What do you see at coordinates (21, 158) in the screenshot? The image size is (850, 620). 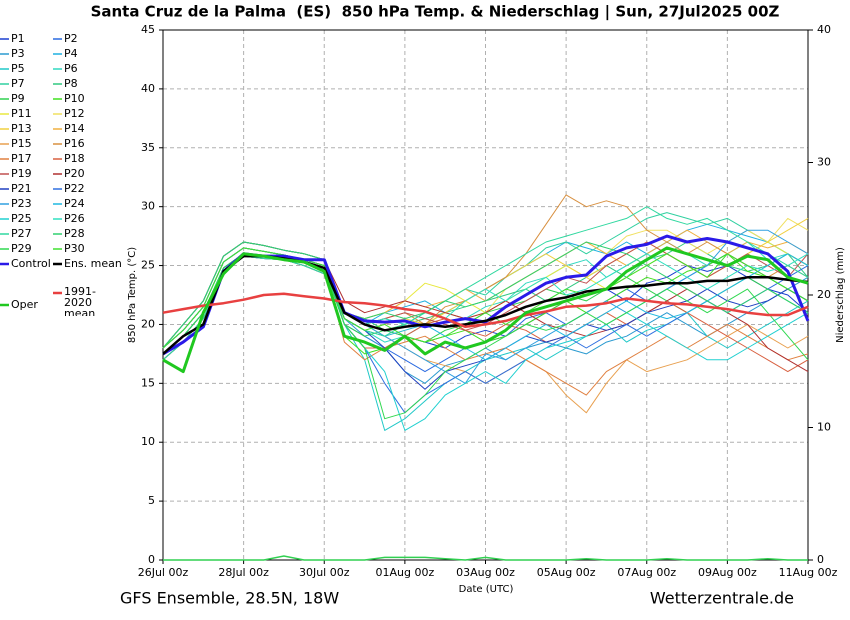 I see `legend-label: P17` at bounding box center [21, 158].